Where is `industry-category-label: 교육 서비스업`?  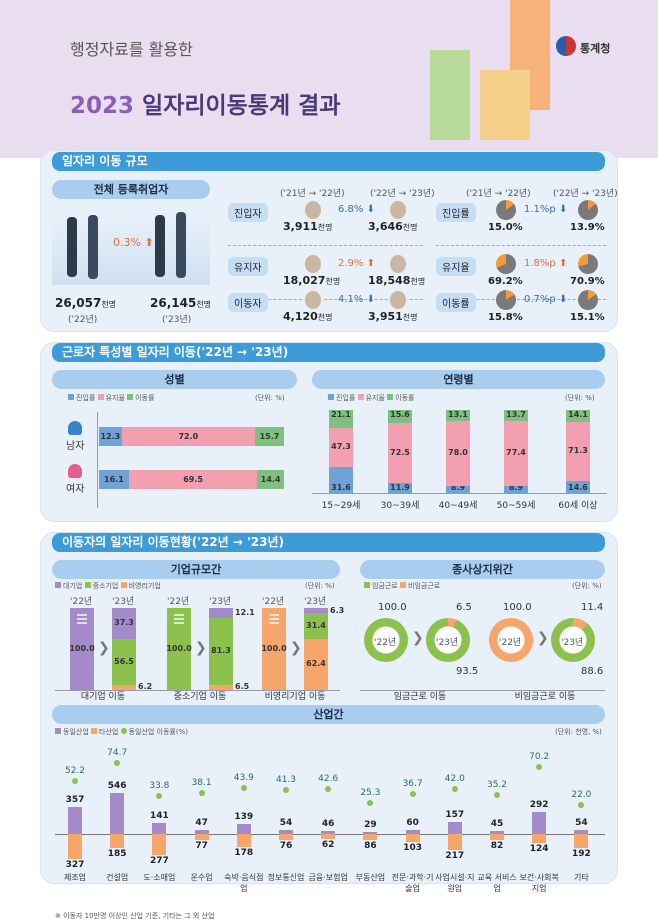
industry-category-label: 교육 서비스업 is located at coordinates (497, 883).